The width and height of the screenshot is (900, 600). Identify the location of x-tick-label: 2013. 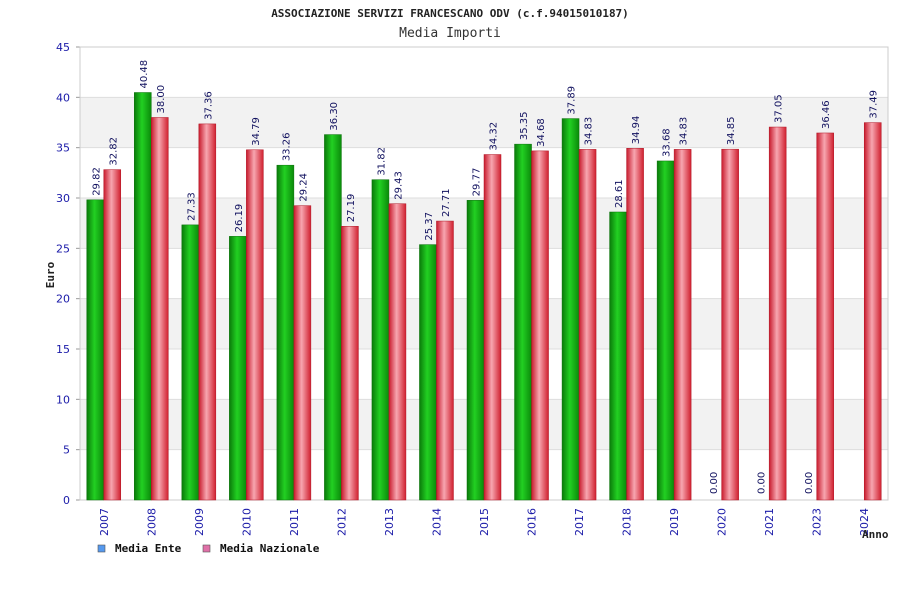
(389, 522).